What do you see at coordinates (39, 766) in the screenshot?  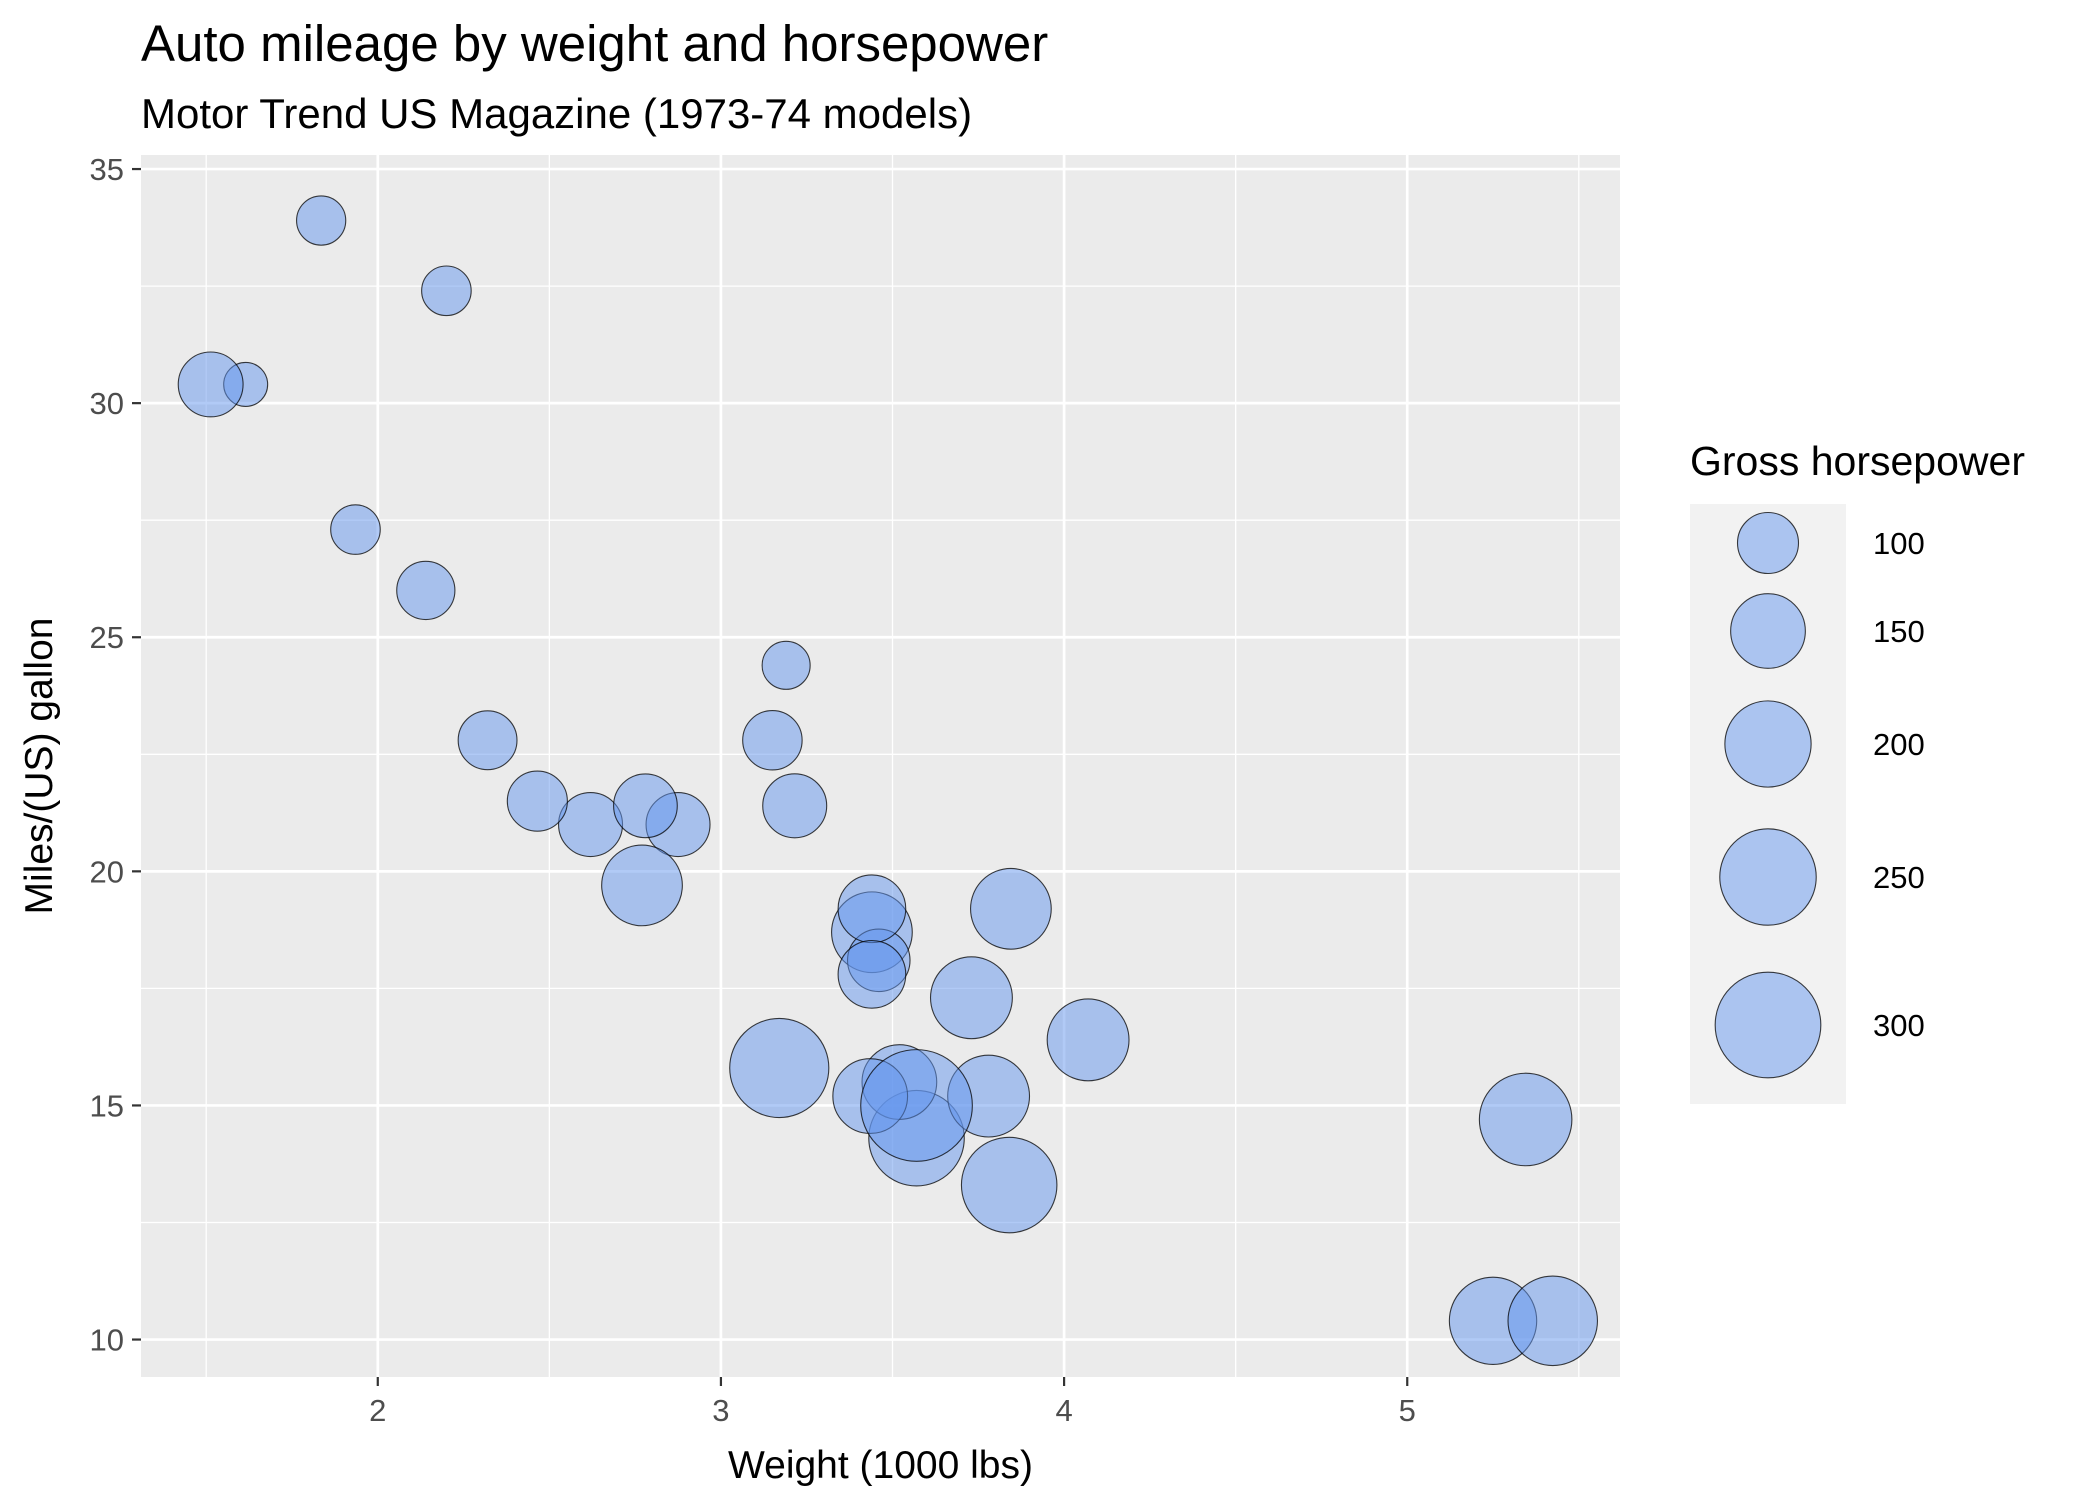 I see `y-axis-label: Miles/(US) gallon` at bounding box center [39, 766].